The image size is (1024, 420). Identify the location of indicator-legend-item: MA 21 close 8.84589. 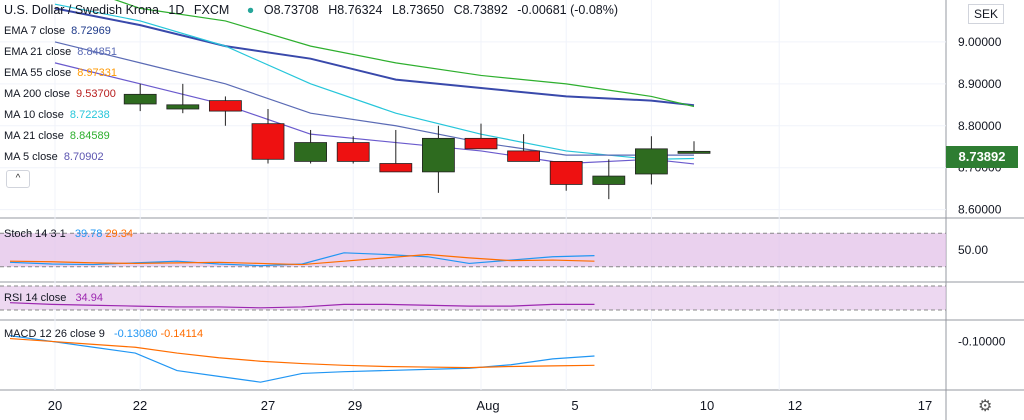
(57, 136).